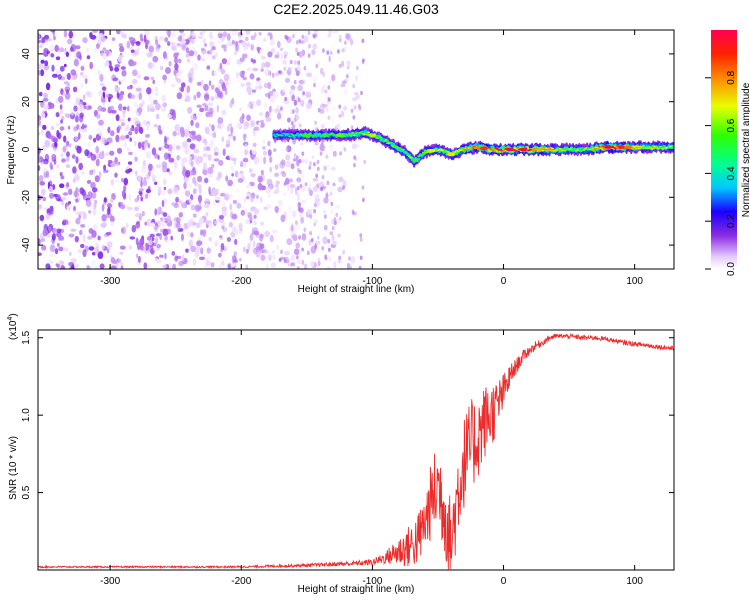 The width and height of the screenshot is (750, 600). Describe the element at coordinates (11, 150) in the screenshot. I see `heatmap-y-label: Frequency (Hz)` at that location.